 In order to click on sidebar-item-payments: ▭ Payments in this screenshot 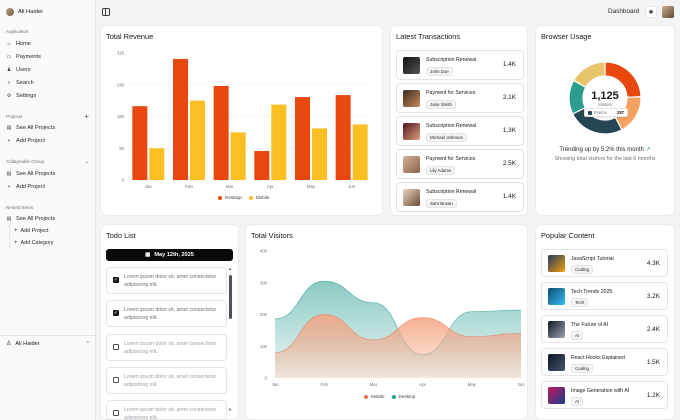, I will do `click(49, 57)`.